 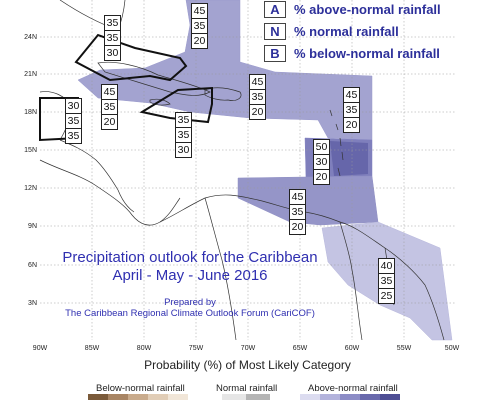 I want to click on legend-text: % above-normal rainfall, so click(x=367, y=9).